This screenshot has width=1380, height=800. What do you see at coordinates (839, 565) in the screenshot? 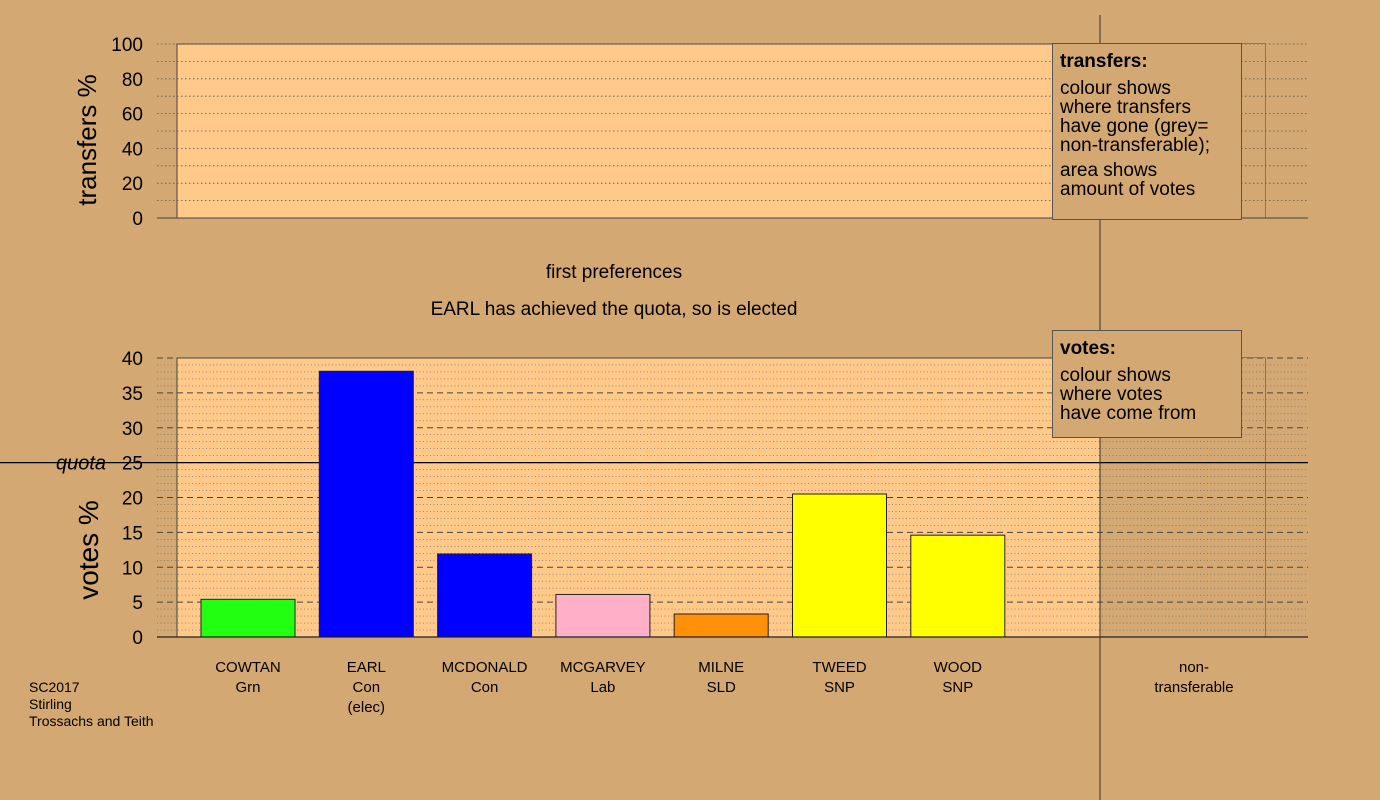
I see `bar-tweed` at bounding box center [839, 565].